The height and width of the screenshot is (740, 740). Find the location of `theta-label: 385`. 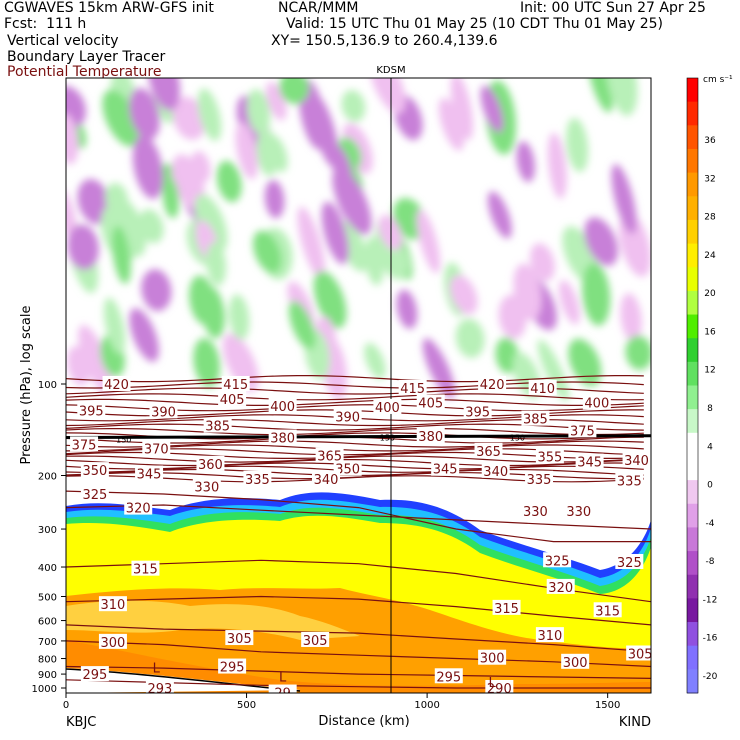

theta-label: 385 is located at coordinates (535, 420).